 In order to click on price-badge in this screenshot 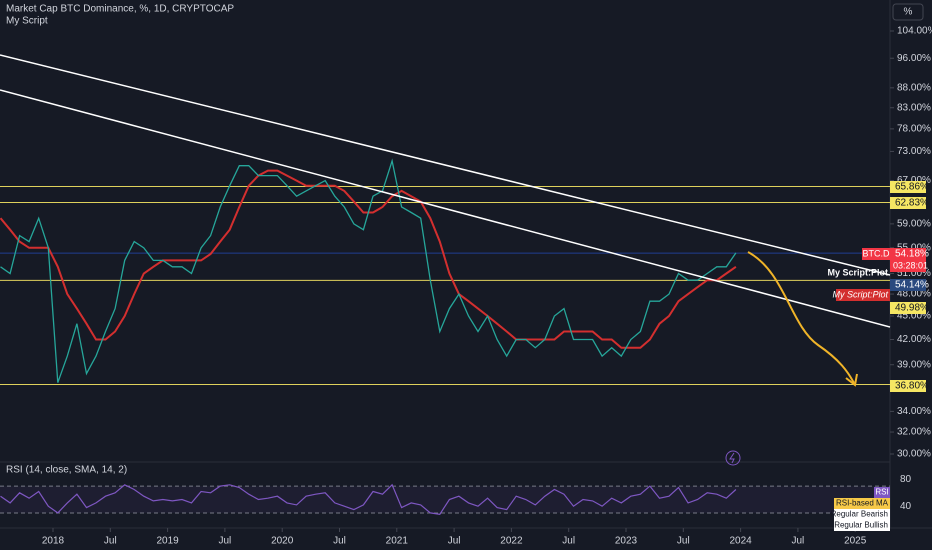, I will do `click(908, 260)`.